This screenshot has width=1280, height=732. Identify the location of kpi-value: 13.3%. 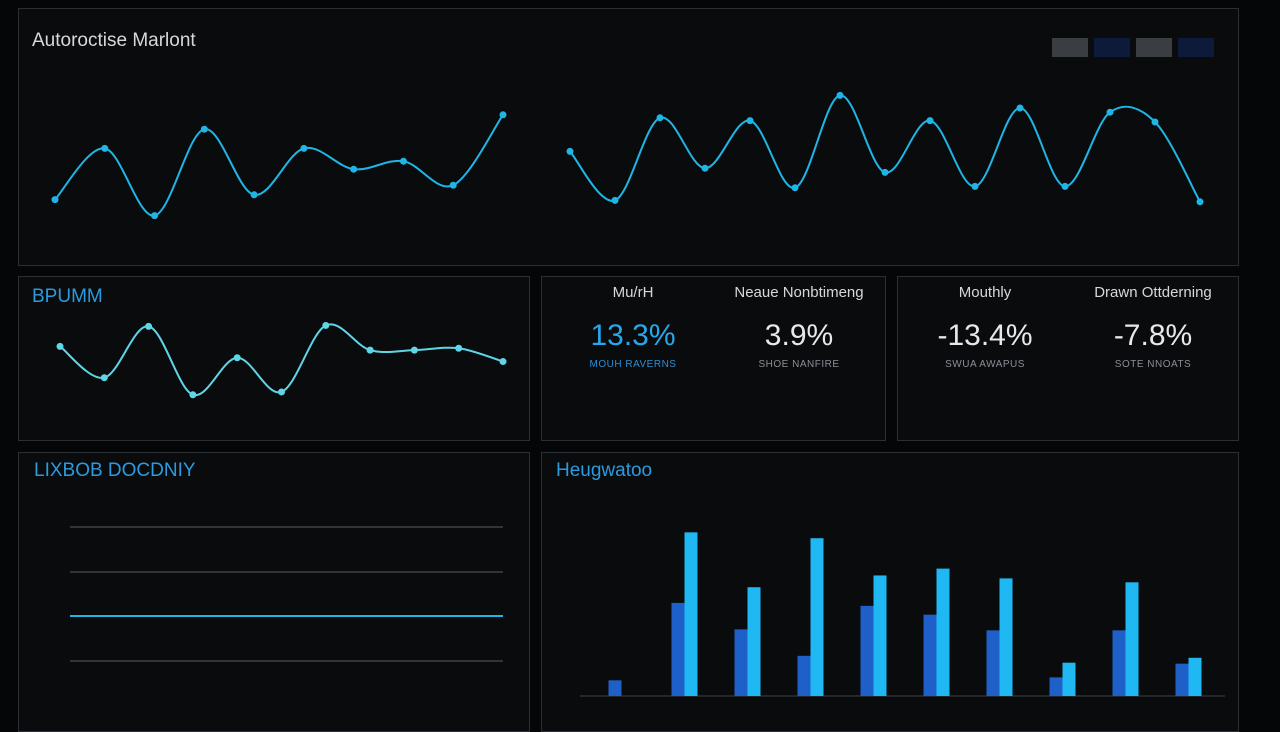
(633, 335).